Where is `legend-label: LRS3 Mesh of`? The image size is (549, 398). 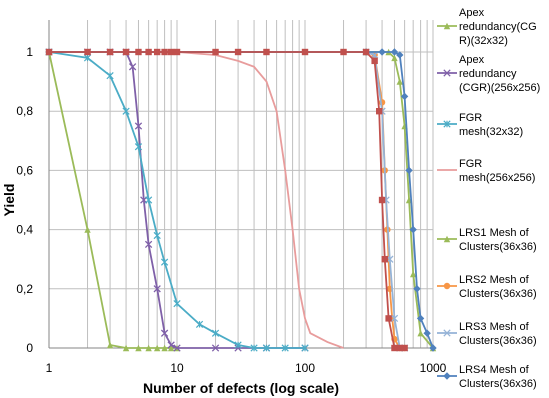
legend-label: LRS3 Mesh of is located at coordinates (494, 327).